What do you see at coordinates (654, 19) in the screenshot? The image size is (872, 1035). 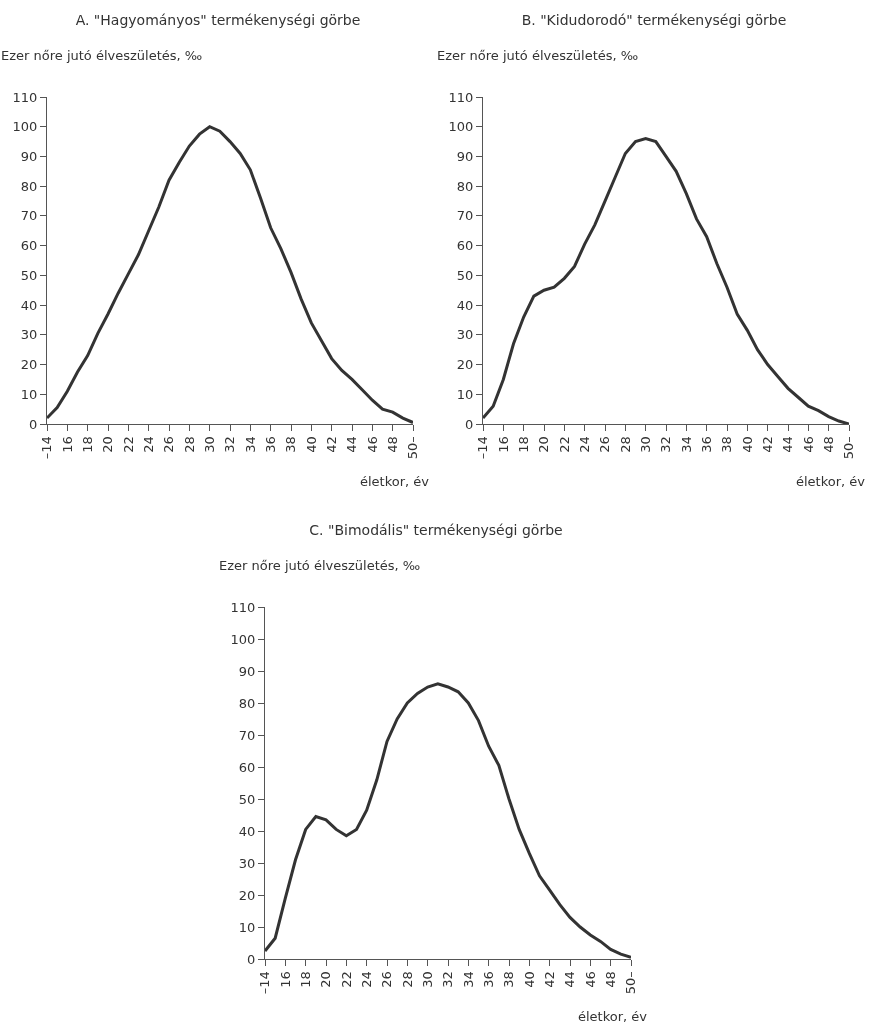 I see `chart-title: B. "Kidudorodó" termékenységi görbe` at bounding box center [654, 19].